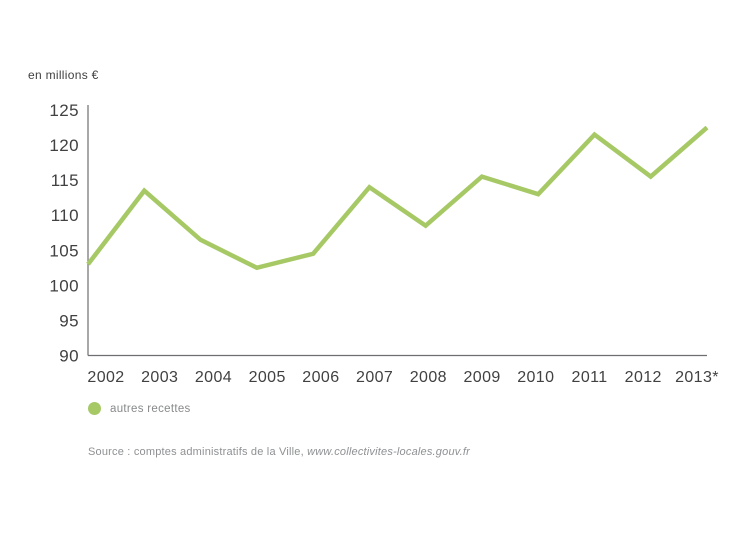 The height and width of the screenshot is (536, 750). What do you see at coordinates (389, 452) in the screenshot?
I see `source-url: www.collectivites-locales.gouv.fr` at bounding box center [389, 452].